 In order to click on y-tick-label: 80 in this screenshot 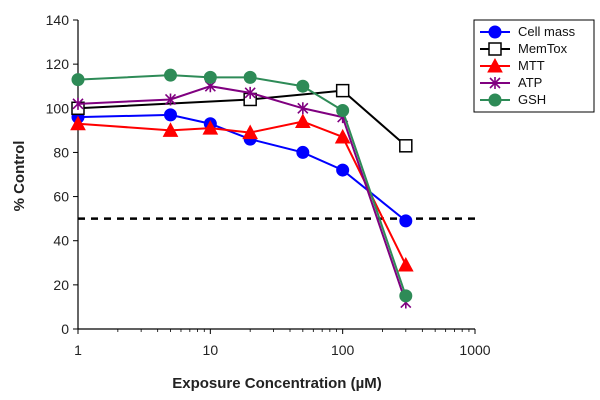, I will do `click(61, 152)`.